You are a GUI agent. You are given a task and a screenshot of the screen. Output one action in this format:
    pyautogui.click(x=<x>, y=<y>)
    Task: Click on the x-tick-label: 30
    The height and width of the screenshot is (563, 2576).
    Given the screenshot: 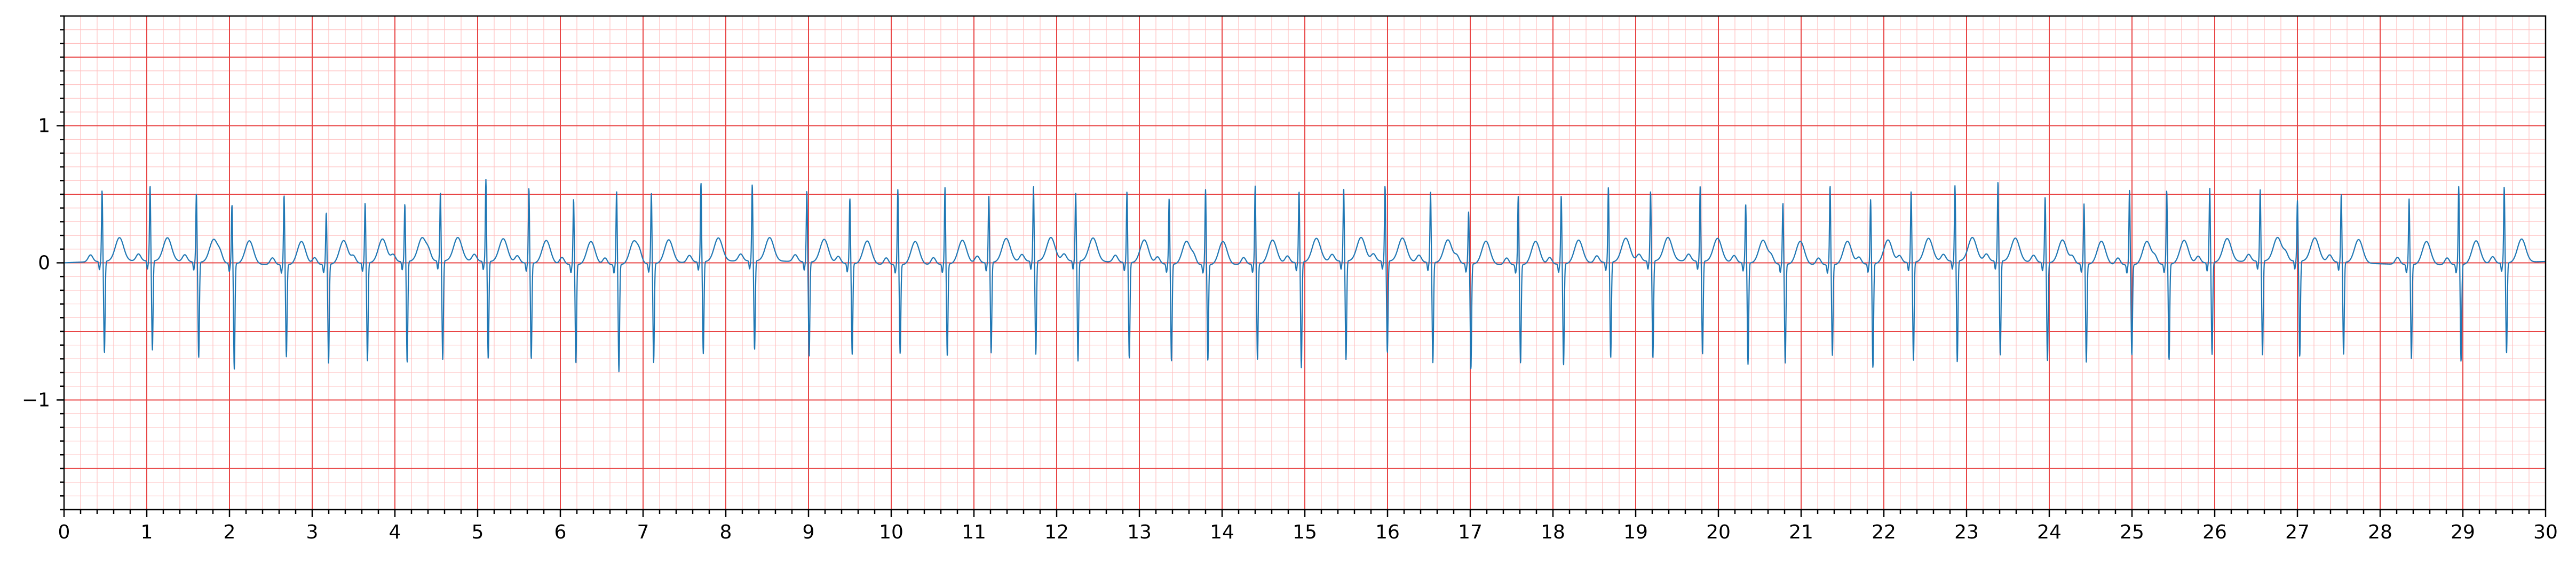 What is the action you would take?
    pyautogui.click(x=2545, y=532)
    